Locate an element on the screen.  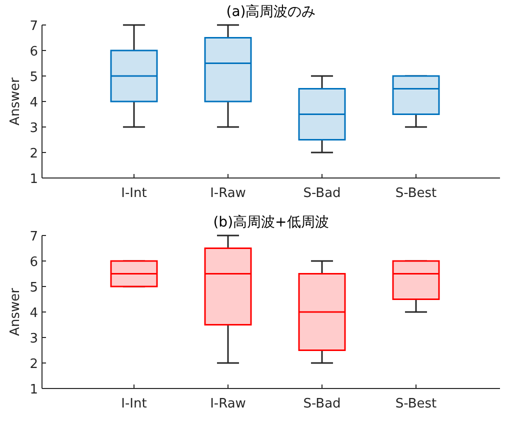
chart-title: (b)高周波+低周波 is located at coordinates (271, 222).